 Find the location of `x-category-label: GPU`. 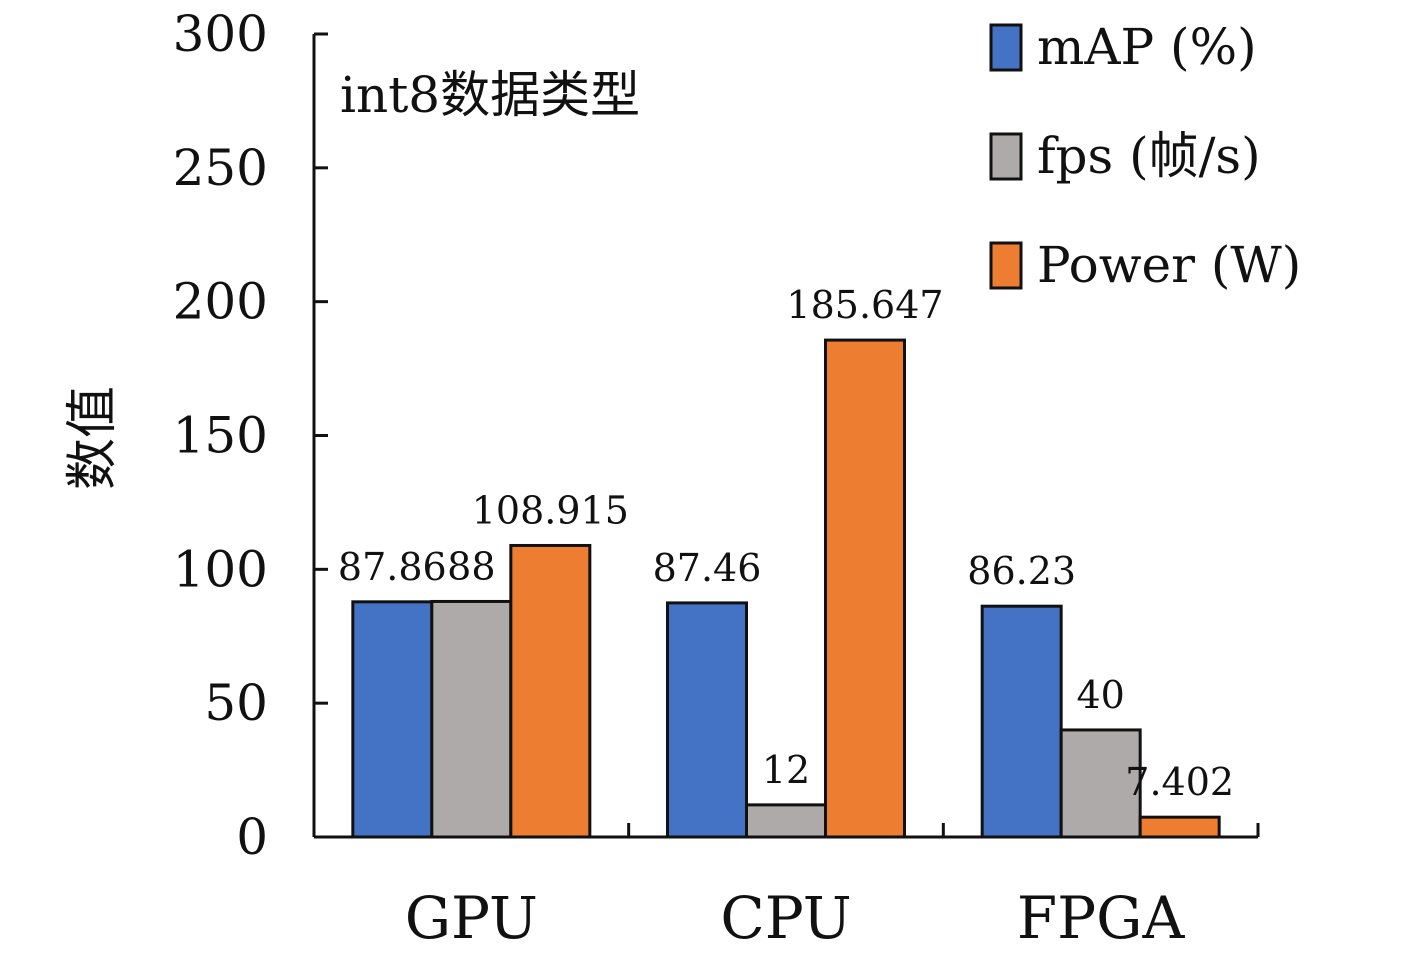

x-category-label: GPU is located at coordinates (471, 918).